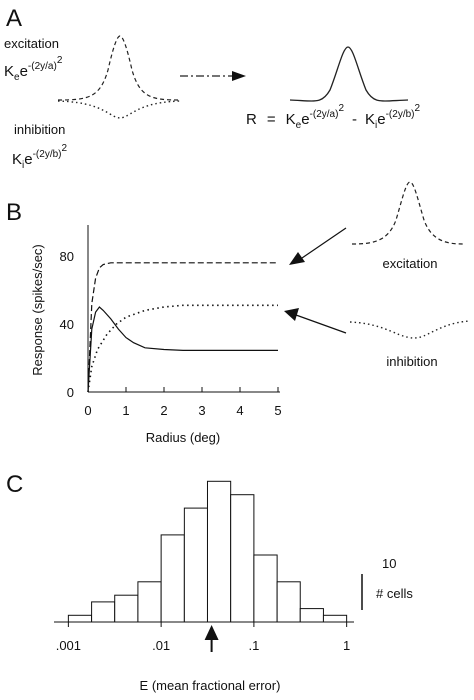  I want to click on panel-b-x-tick-label: 4, so click(239, 410).